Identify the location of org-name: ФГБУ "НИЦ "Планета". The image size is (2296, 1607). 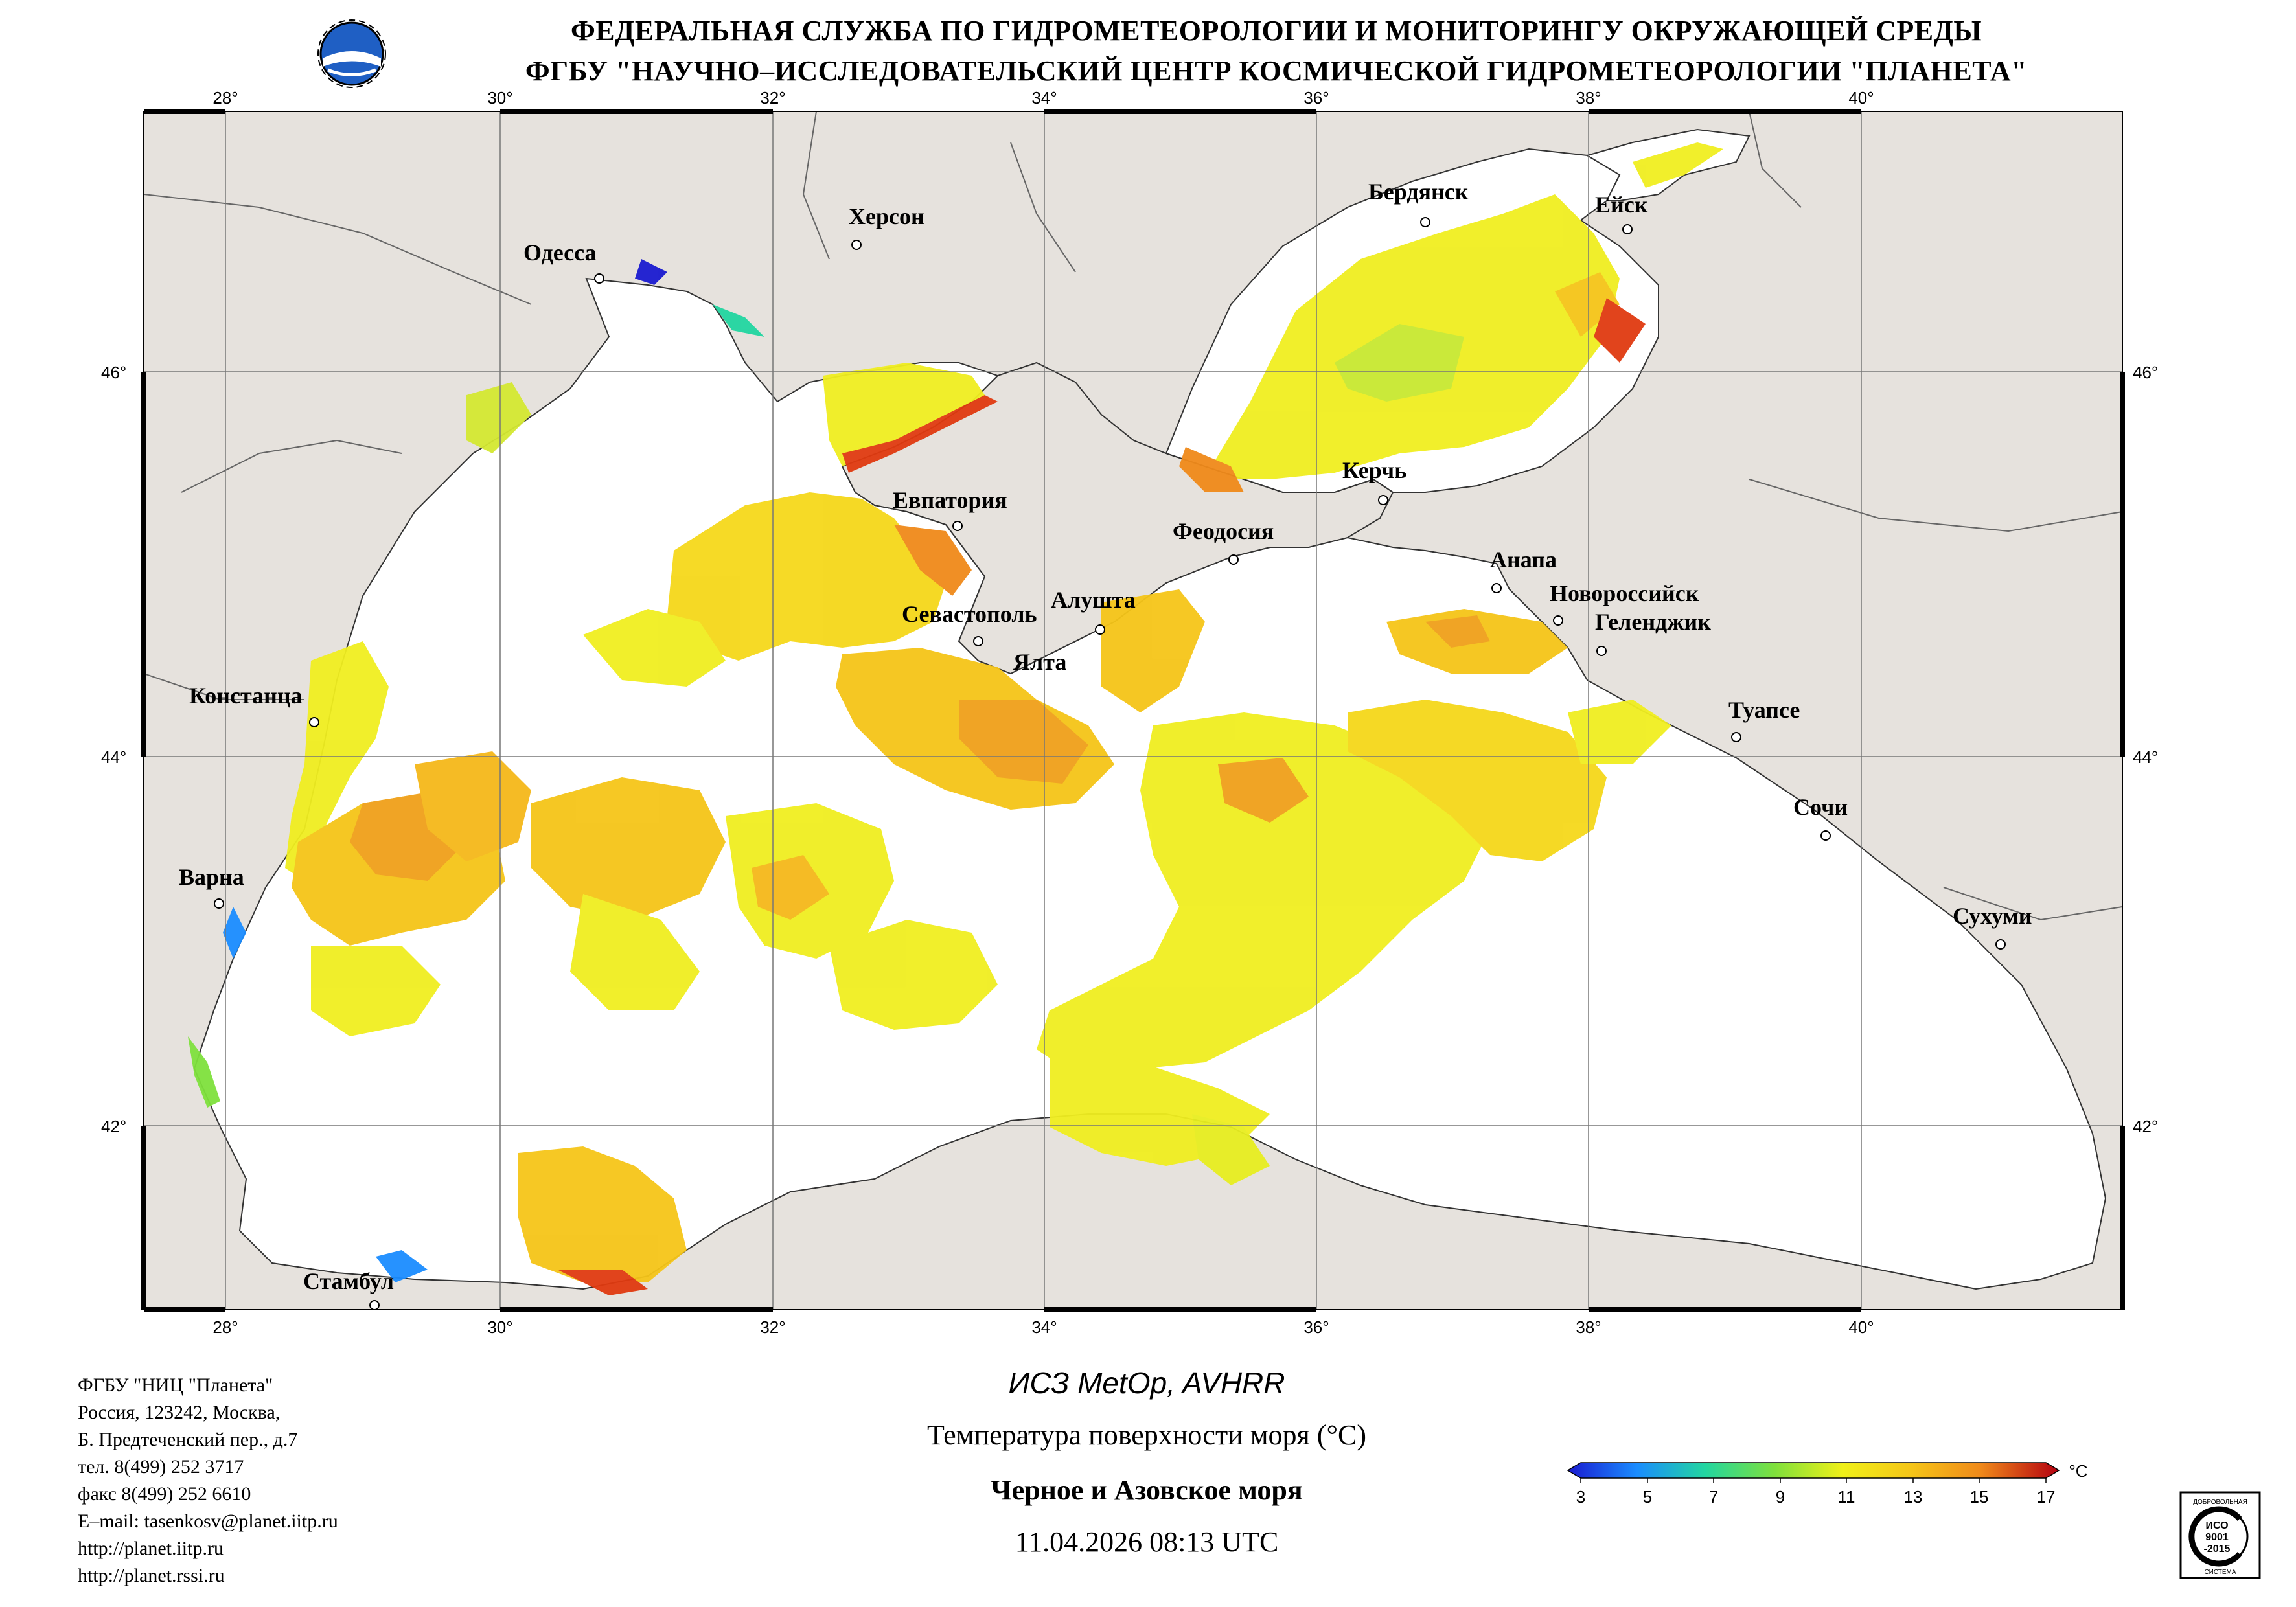
(175, 1385).